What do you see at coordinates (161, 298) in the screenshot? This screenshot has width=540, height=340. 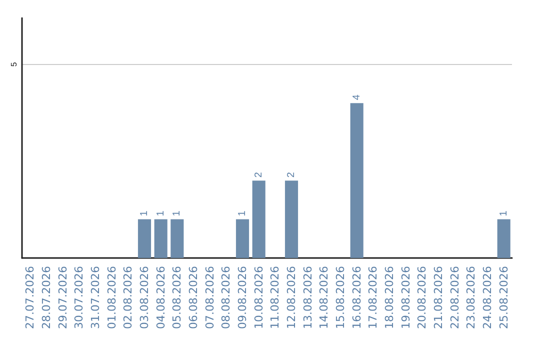 I see `x-tick-label: 04.08.2026` at bounding box center [161, 298].